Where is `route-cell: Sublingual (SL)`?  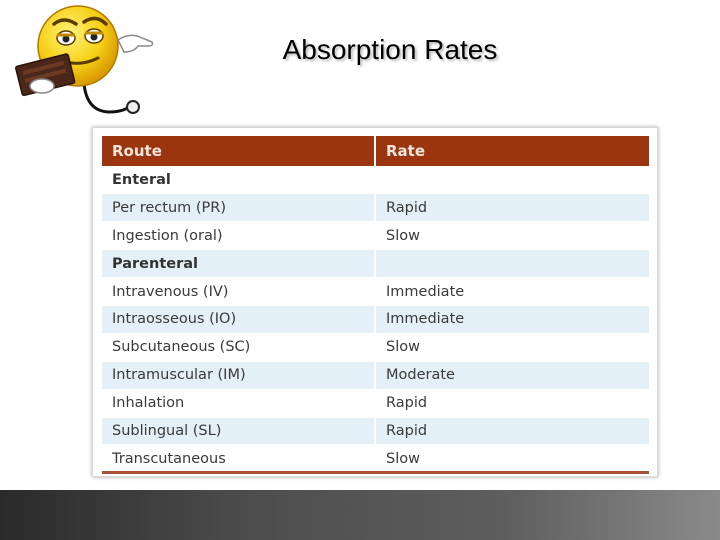
route-cell: Sublingual (SL) is located at coordinates (238, 430).